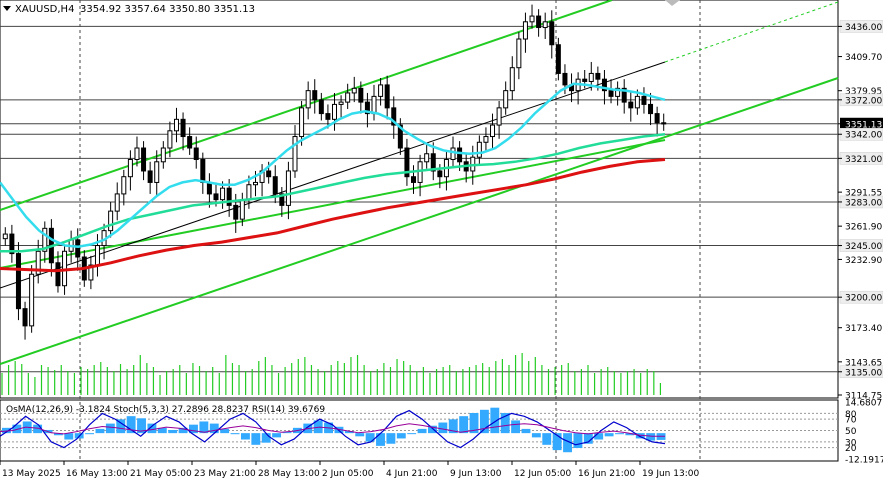 The image size is (883, 479). Describe the element at coordinates (863, 261) in the screenshot. I see `y-tick-label: 3232.90` at that location.